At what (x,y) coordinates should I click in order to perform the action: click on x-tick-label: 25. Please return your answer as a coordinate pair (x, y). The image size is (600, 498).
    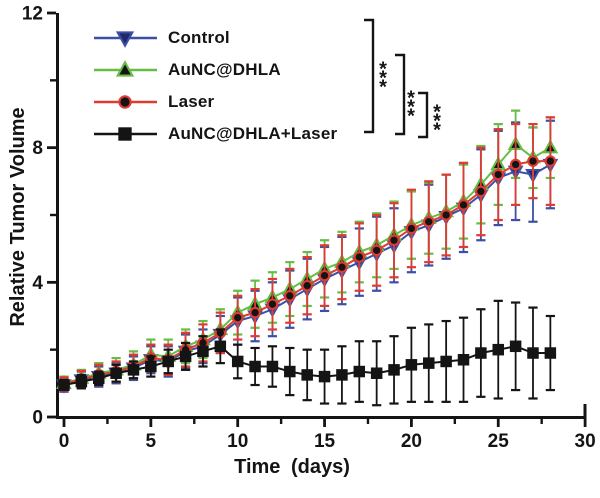
    Looking at the image, I should click on (499, 441).